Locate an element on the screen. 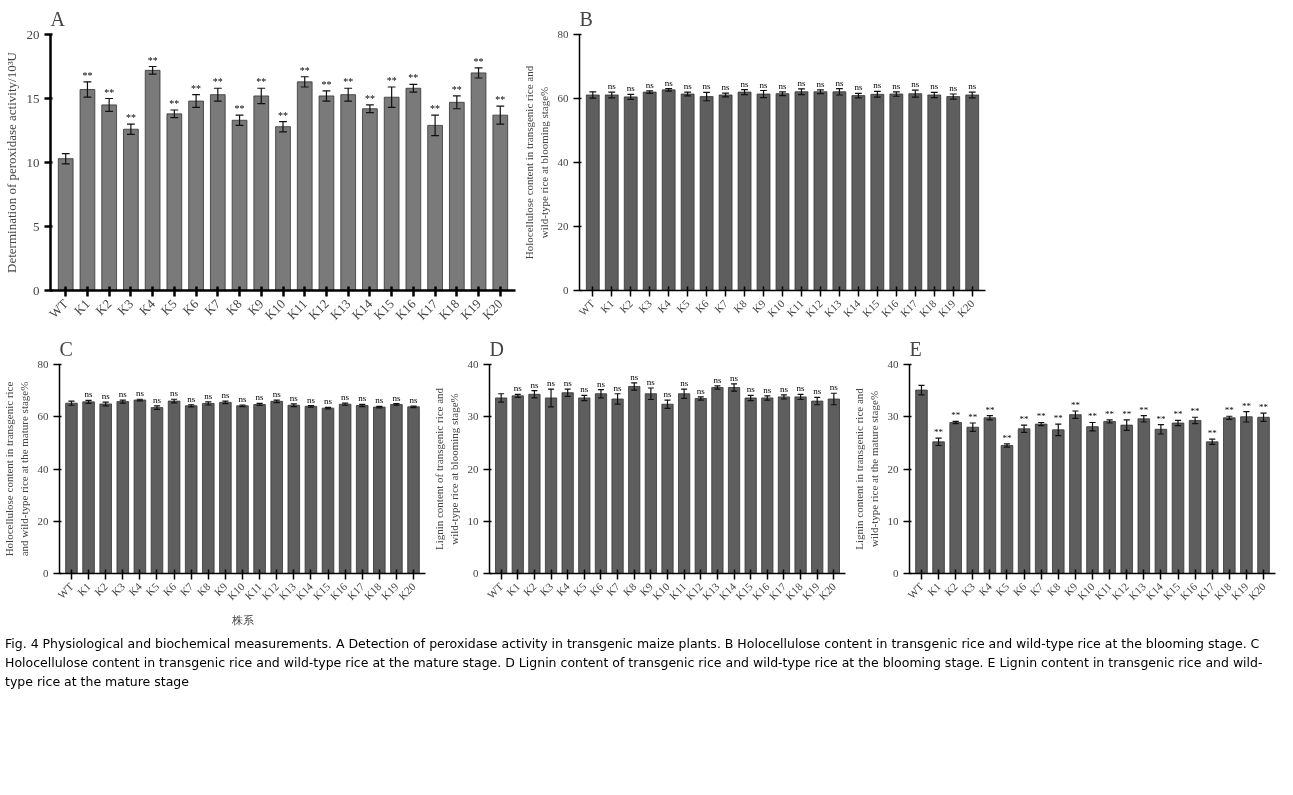 The image size is (1293, 795). chart-title: D is located at coordinates (496, 348).